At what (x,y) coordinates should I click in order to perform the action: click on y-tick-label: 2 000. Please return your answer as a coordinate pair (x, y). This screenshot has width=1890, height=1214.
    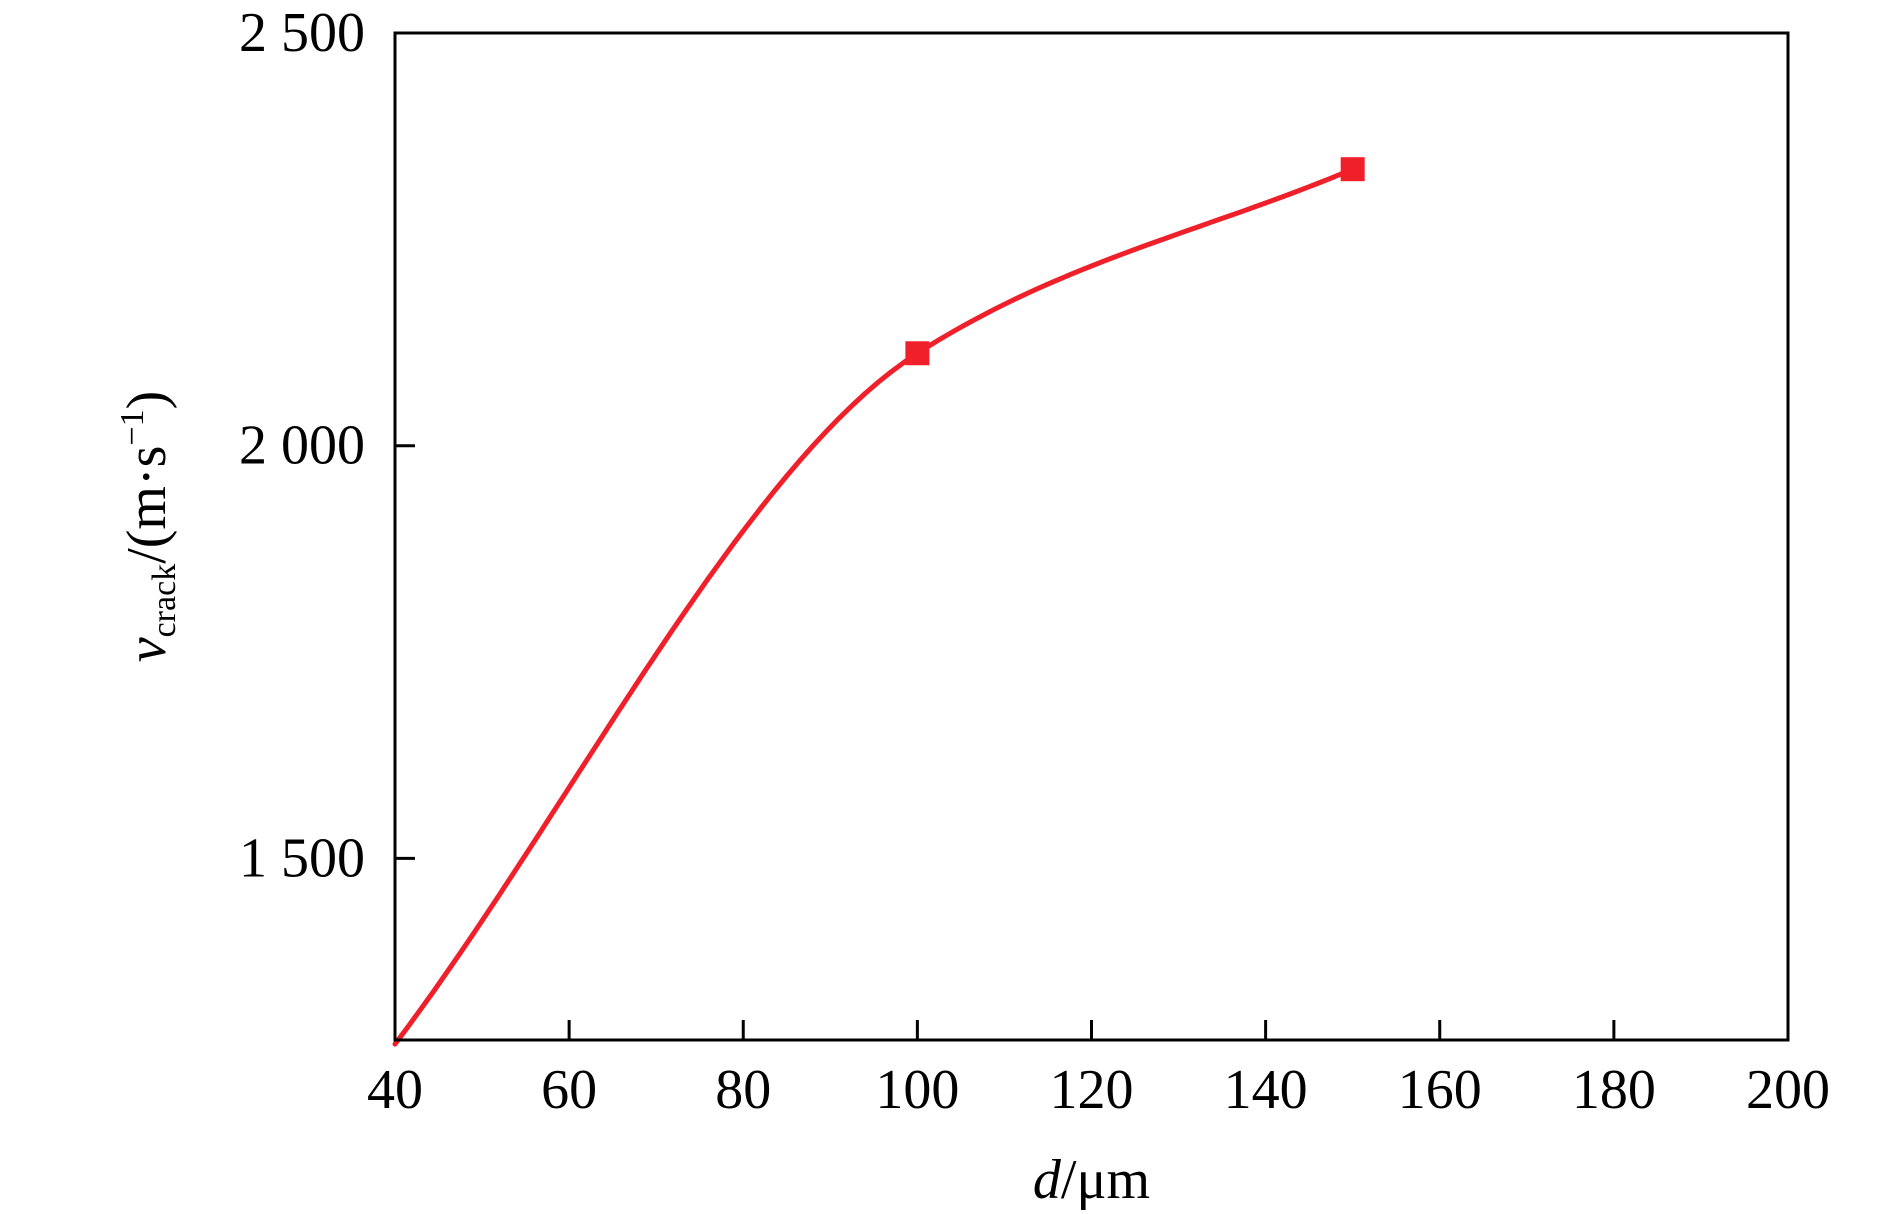
    Looking at the image, I should click on (302, 446).